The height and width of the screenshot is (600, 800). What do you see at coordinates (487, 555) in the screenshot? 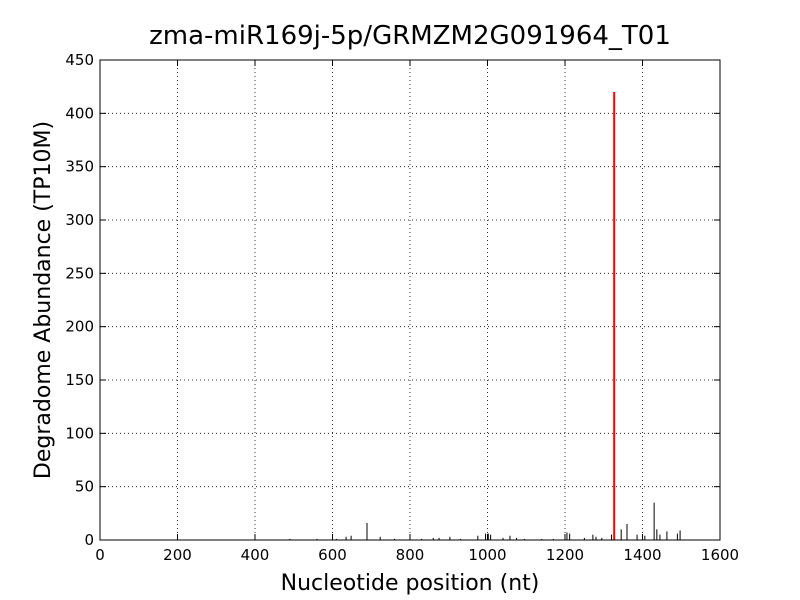
I see `x-tick-label: 1000` at bounding box center [487, 555].